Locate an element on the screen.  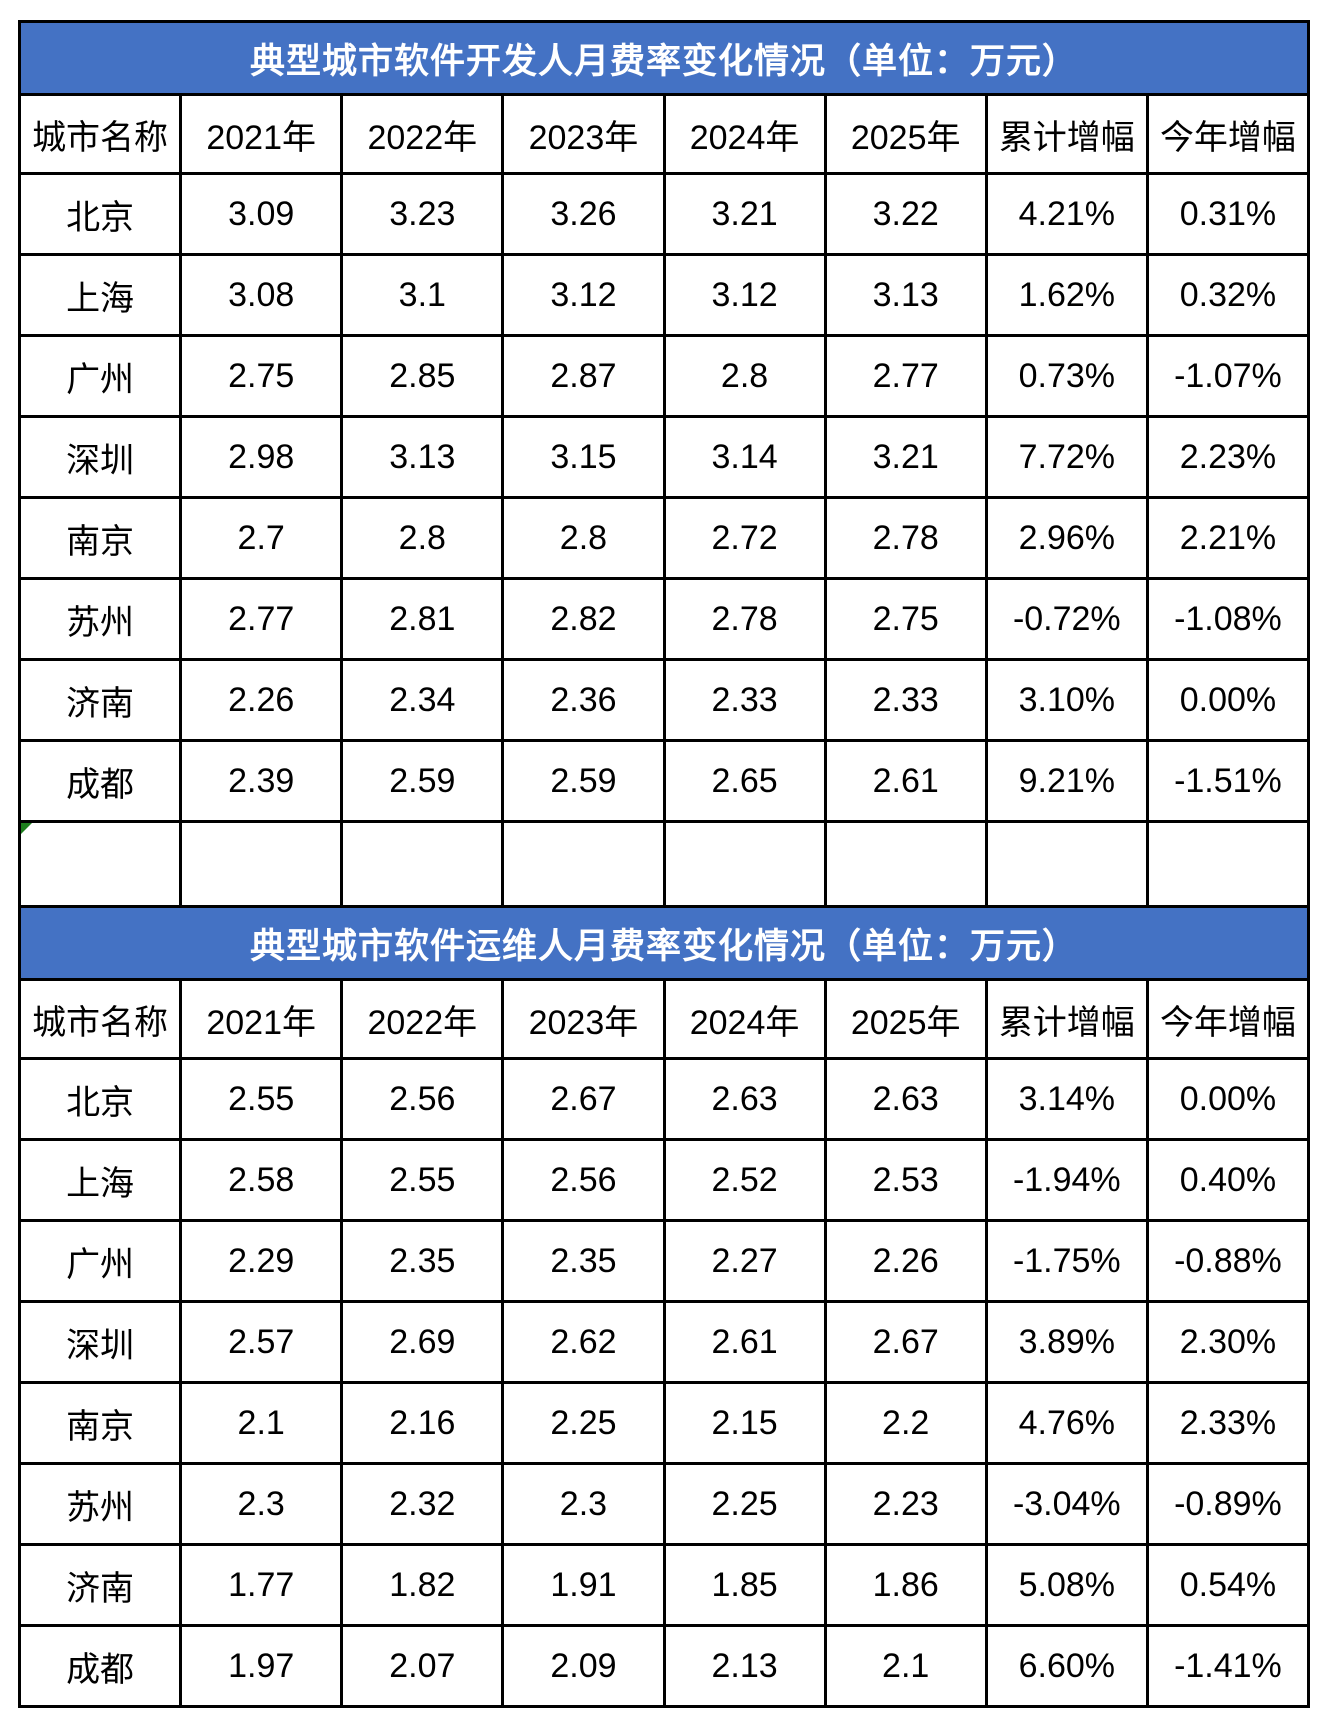
table-row: 广州 2.75 2.85 2.87 2.8 2.77 0.73% -1.07% is located at coordinates (664, 376).